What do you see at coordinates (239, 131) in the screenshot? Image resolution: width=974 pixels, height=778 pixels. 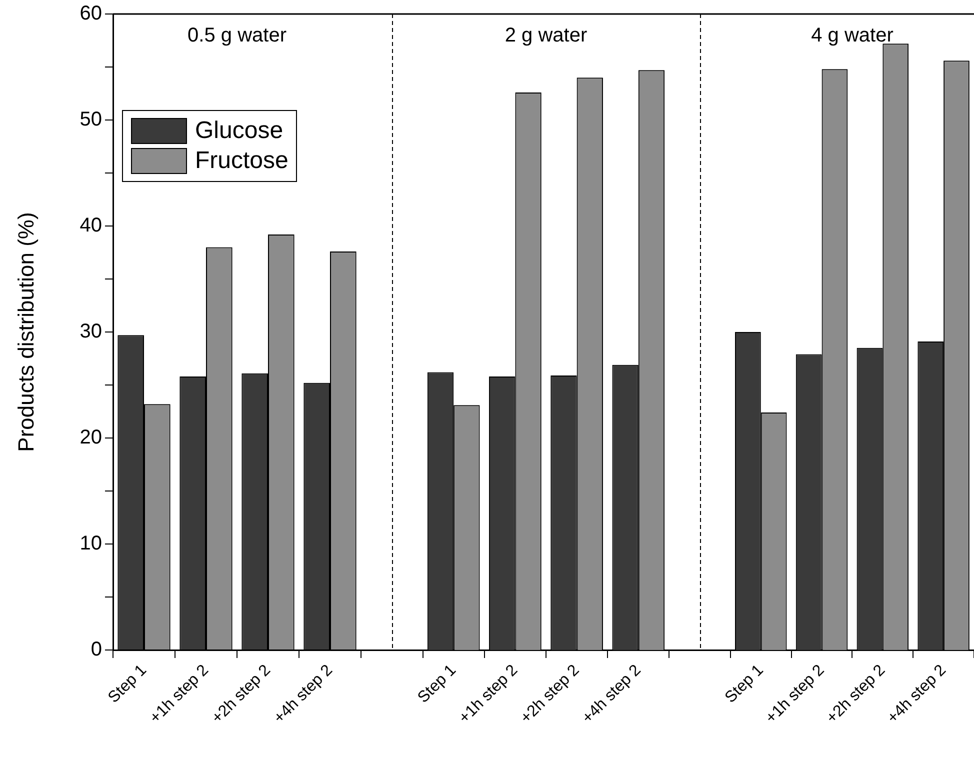 I see `legend-label: Glucose` at bounding box center [239, 131].